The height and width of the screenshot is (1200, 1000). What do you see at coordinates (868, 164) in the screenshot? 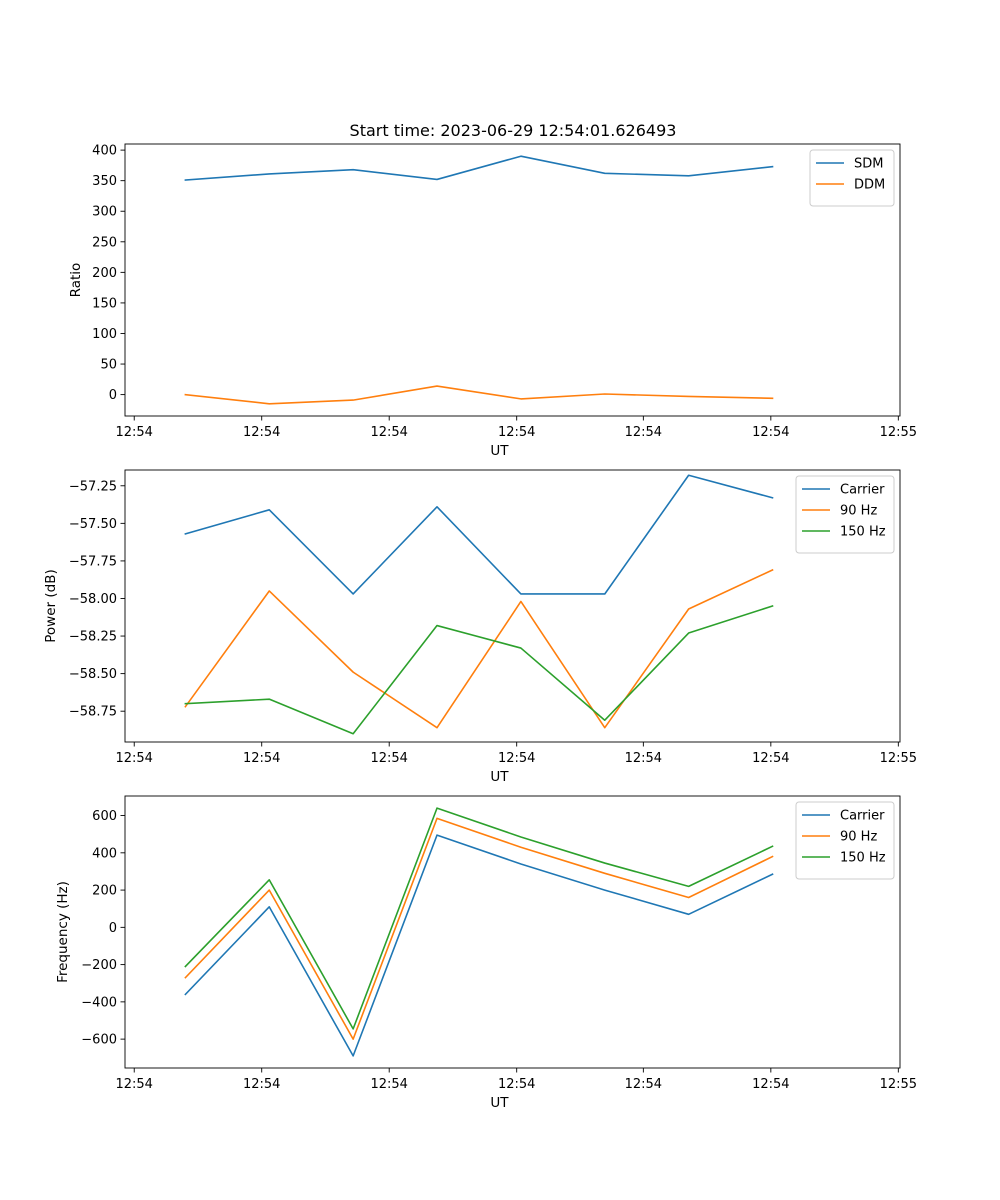
I see `legend-label: SDM` at bounding box center [868, 164].